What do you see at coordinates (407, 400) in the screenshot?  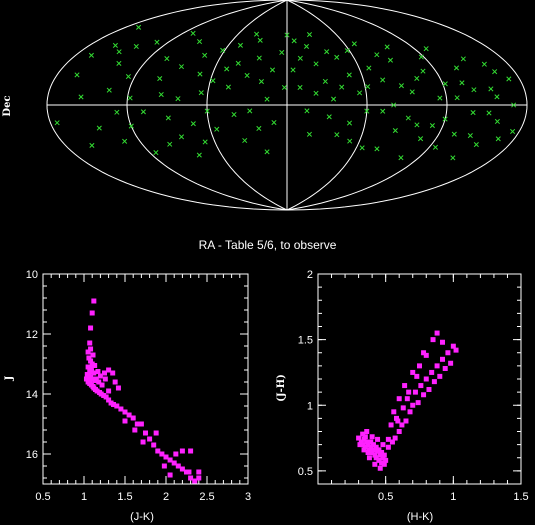 I see `ccd-points` at bounding box center [407, 400].